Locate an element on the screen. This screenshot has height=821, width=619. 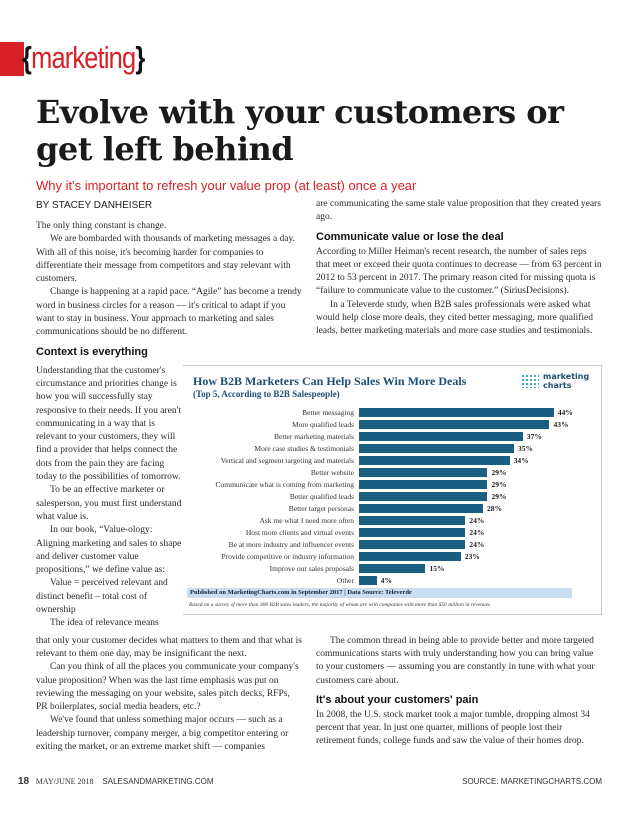
logo-dots-icon is located at coordinates (530, 380).